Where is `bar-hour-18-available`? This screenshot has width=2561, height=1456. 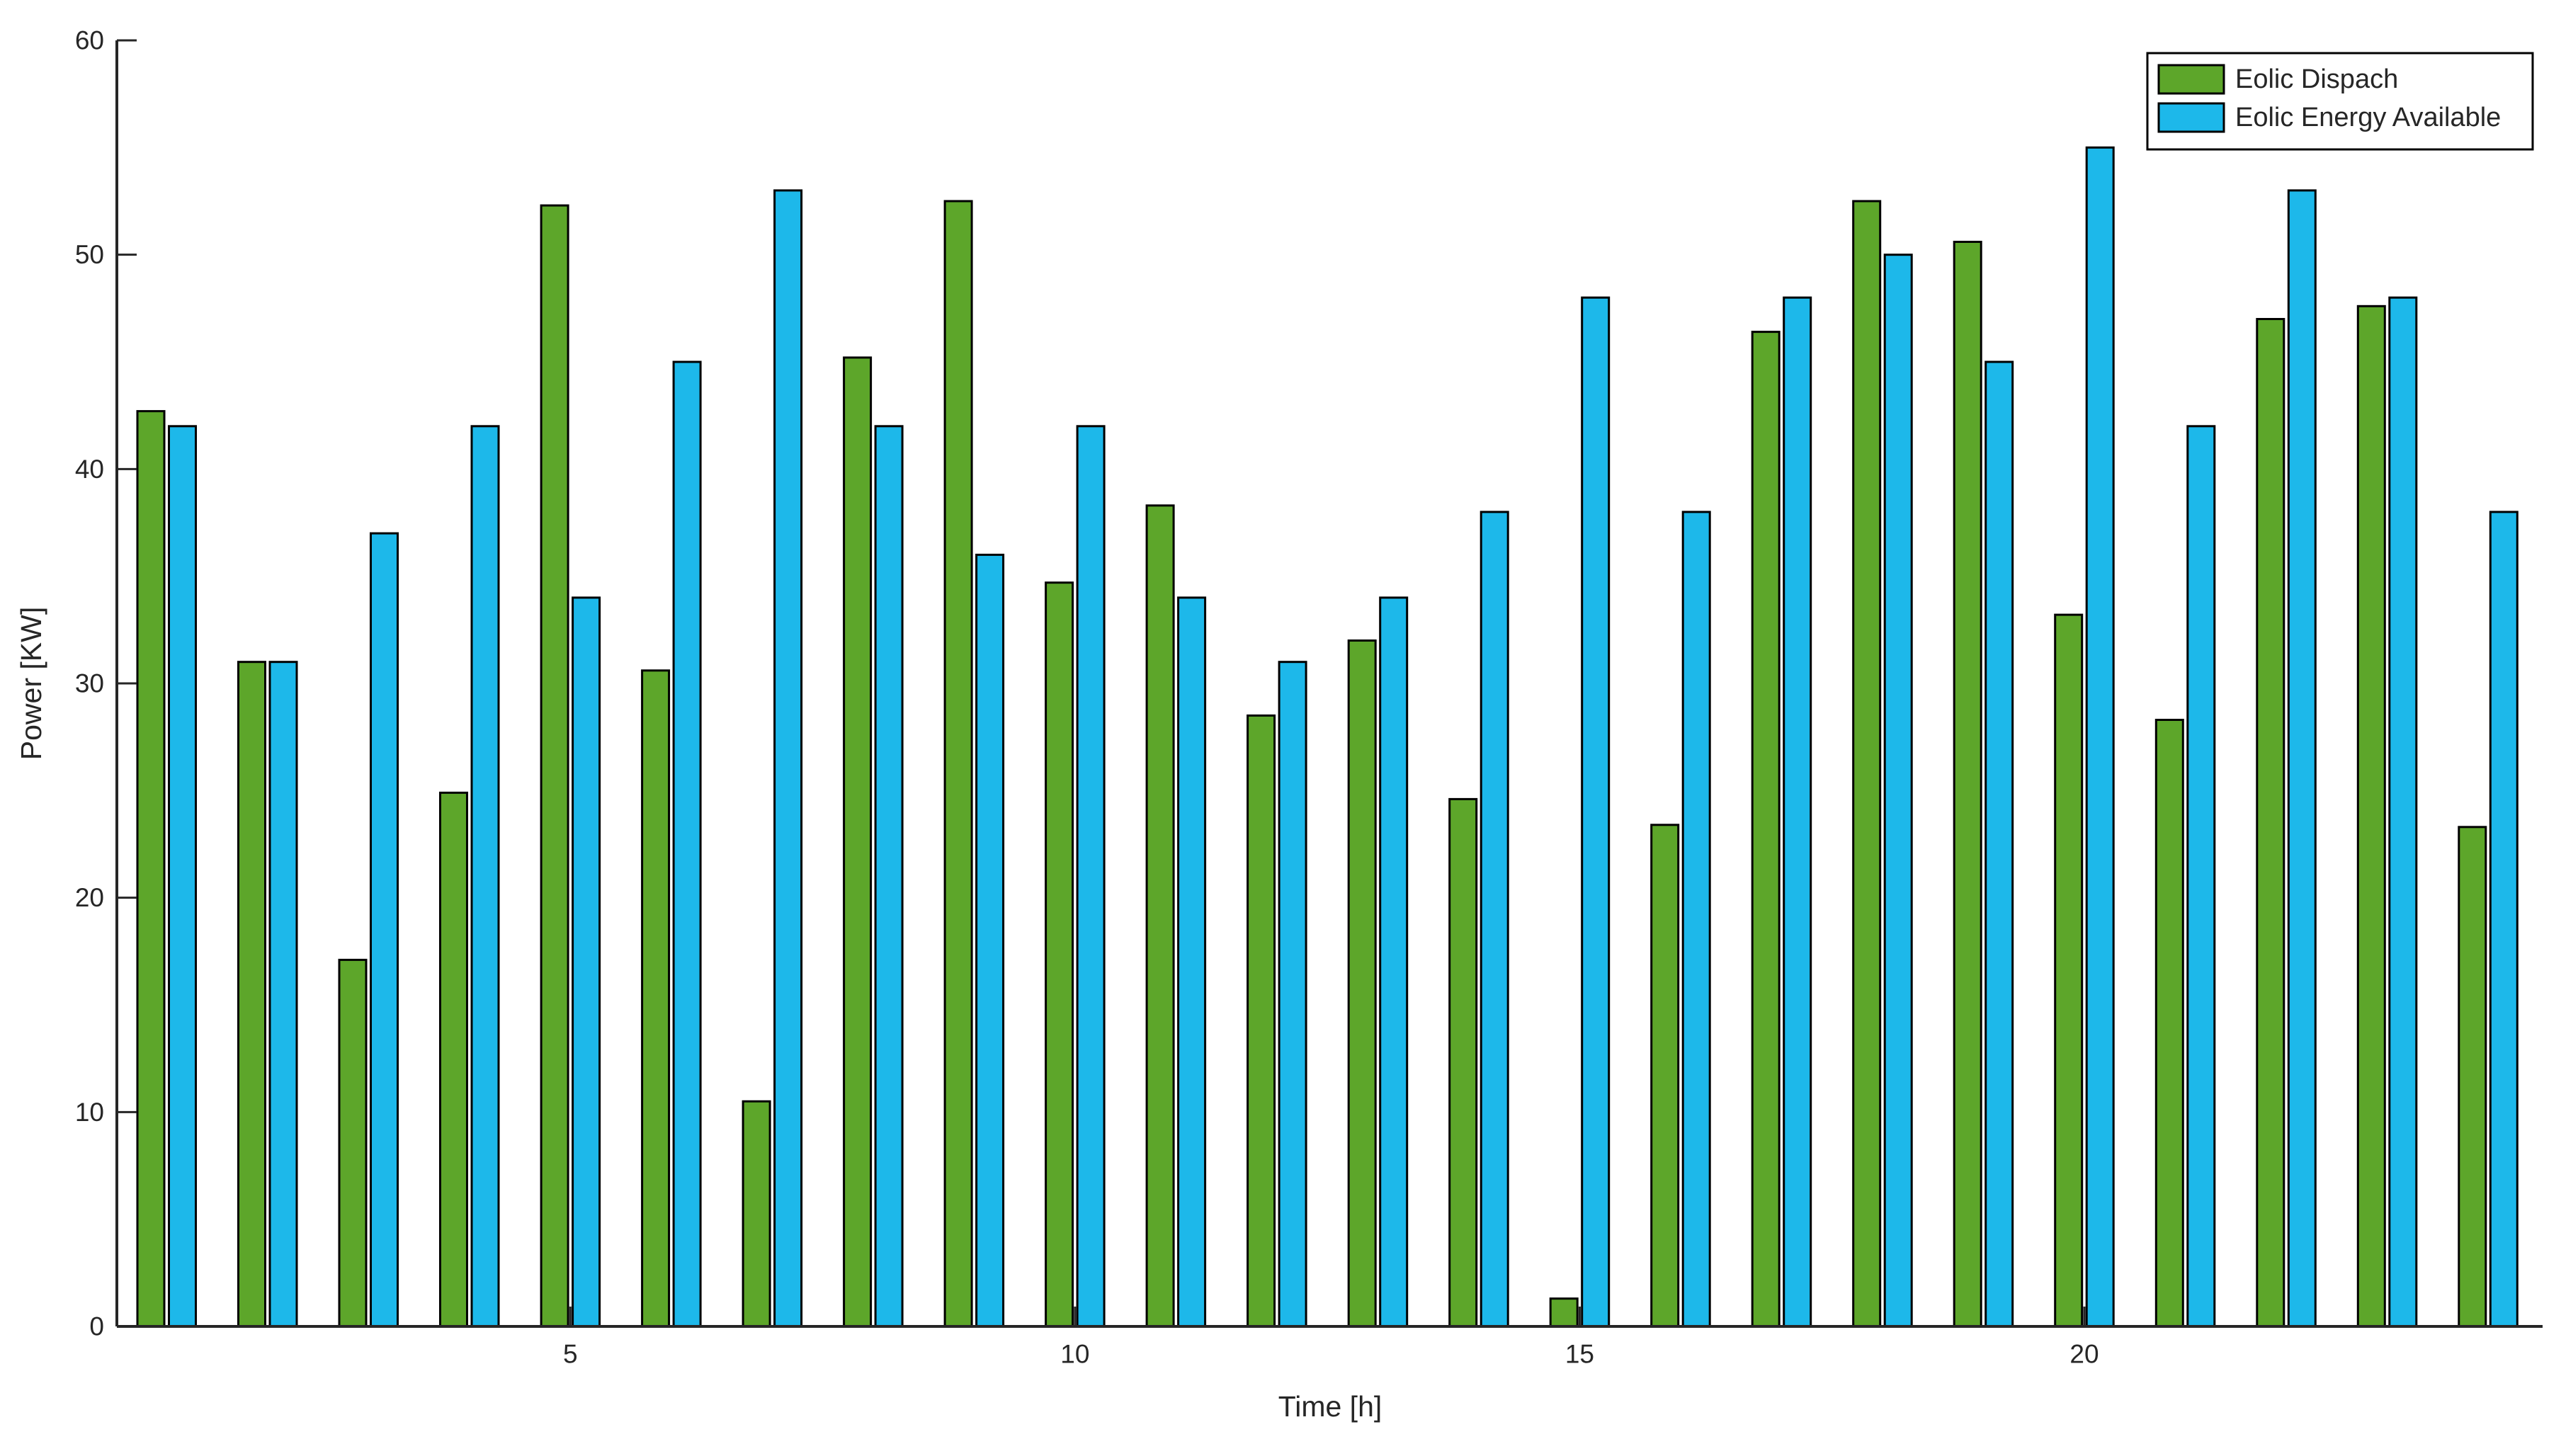
bar-hour-18-available is located at coordinates (1898, 791).